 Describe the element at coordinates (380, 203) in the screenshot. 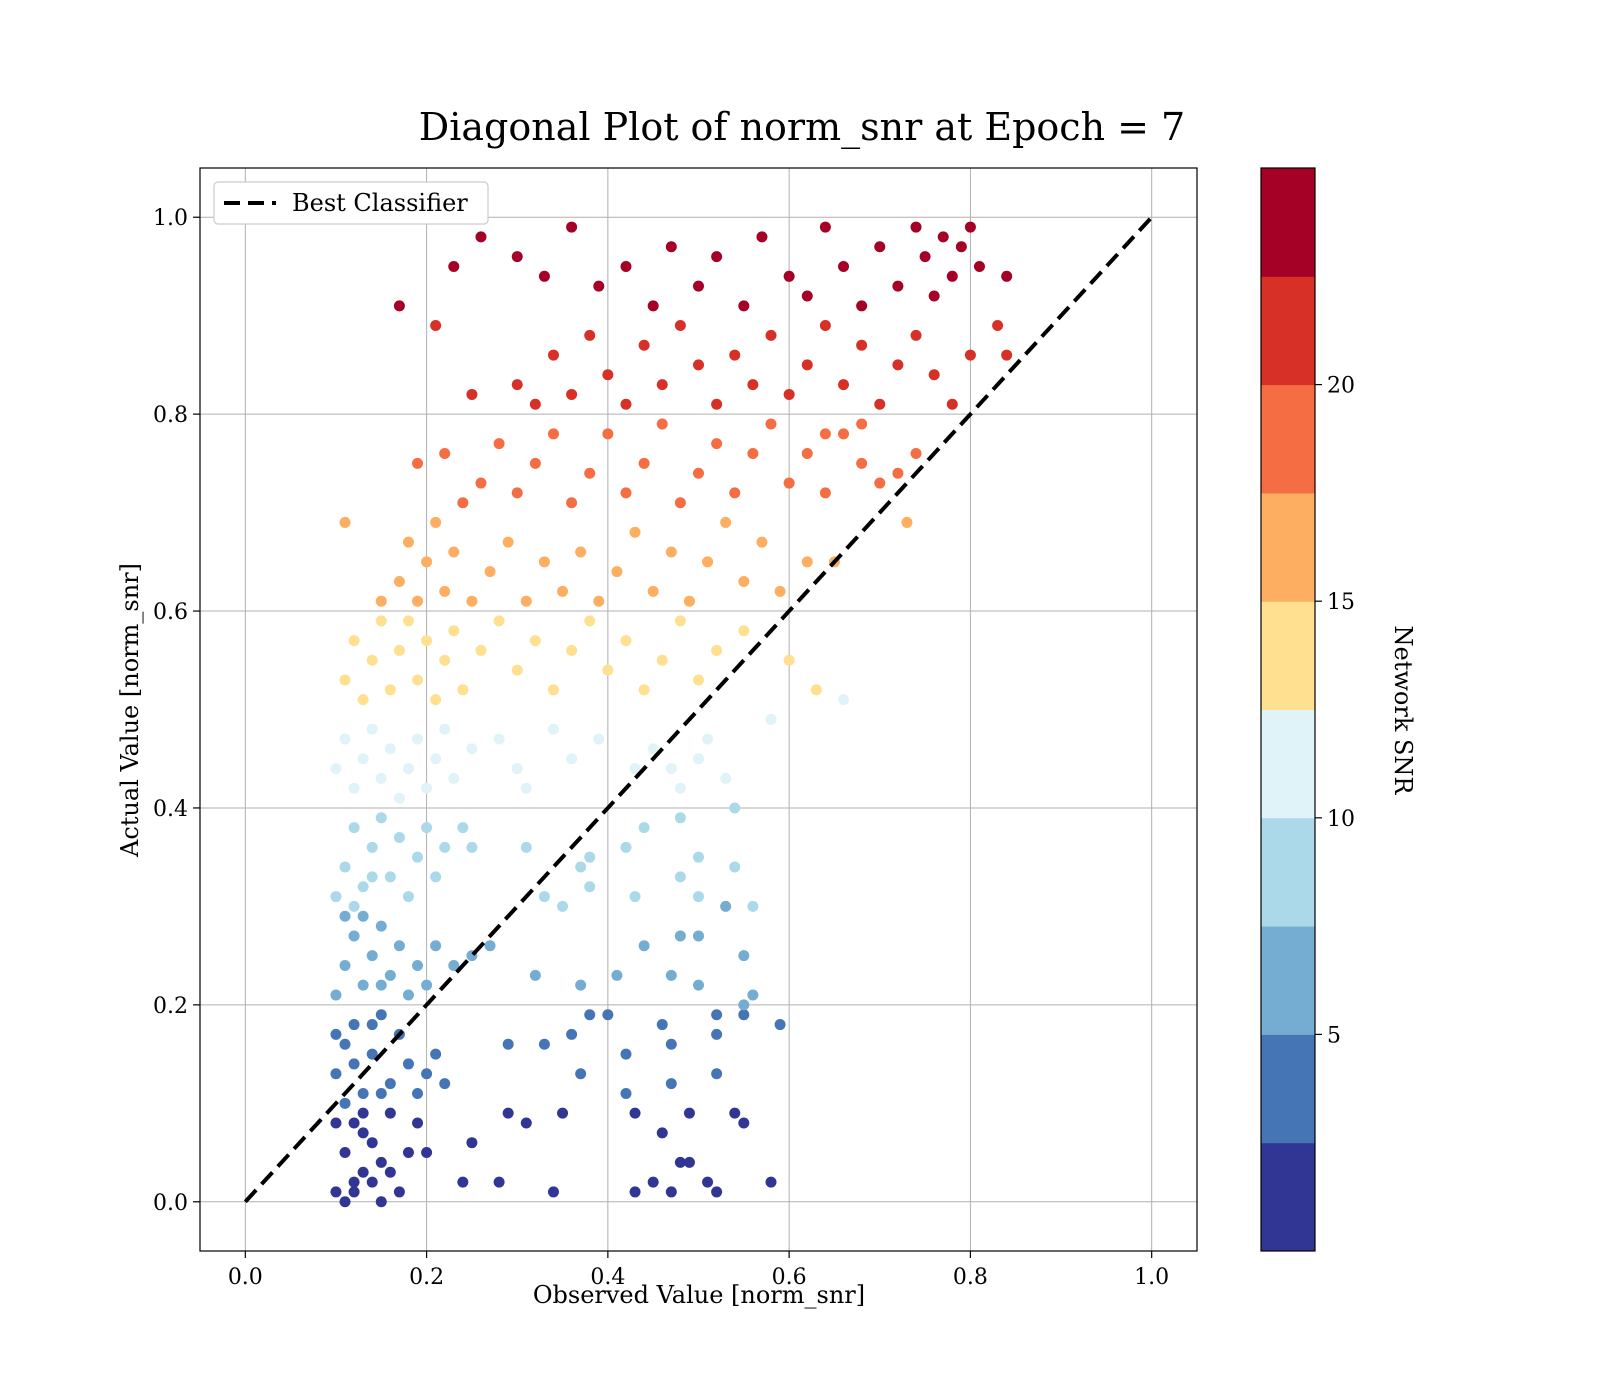

I see `legend-label-best-classifier: Best Classifier` at that location.